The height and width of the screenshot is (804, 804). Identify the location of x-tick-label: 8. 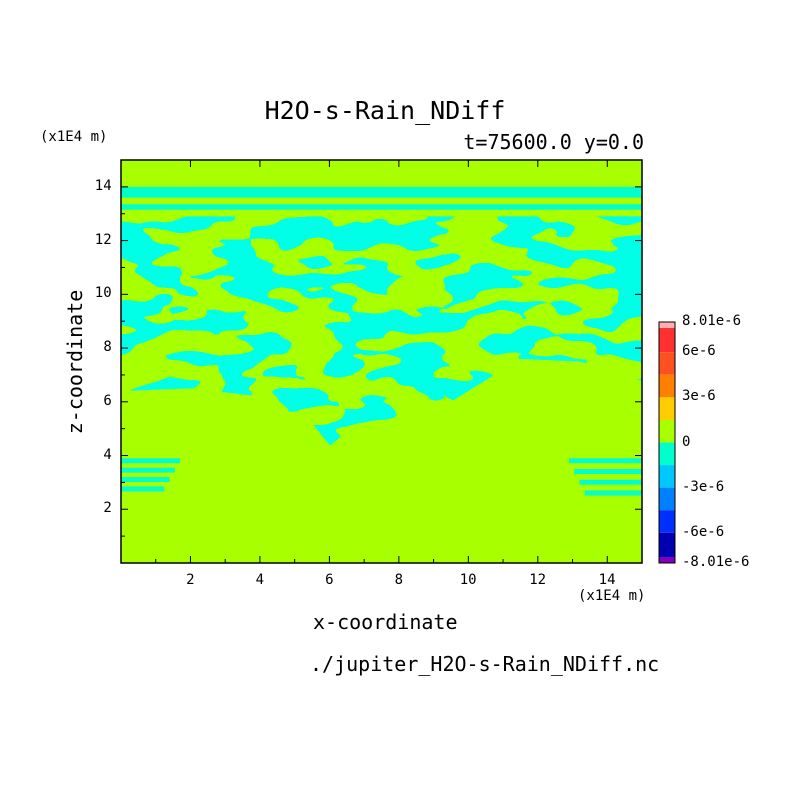
(398, 580).